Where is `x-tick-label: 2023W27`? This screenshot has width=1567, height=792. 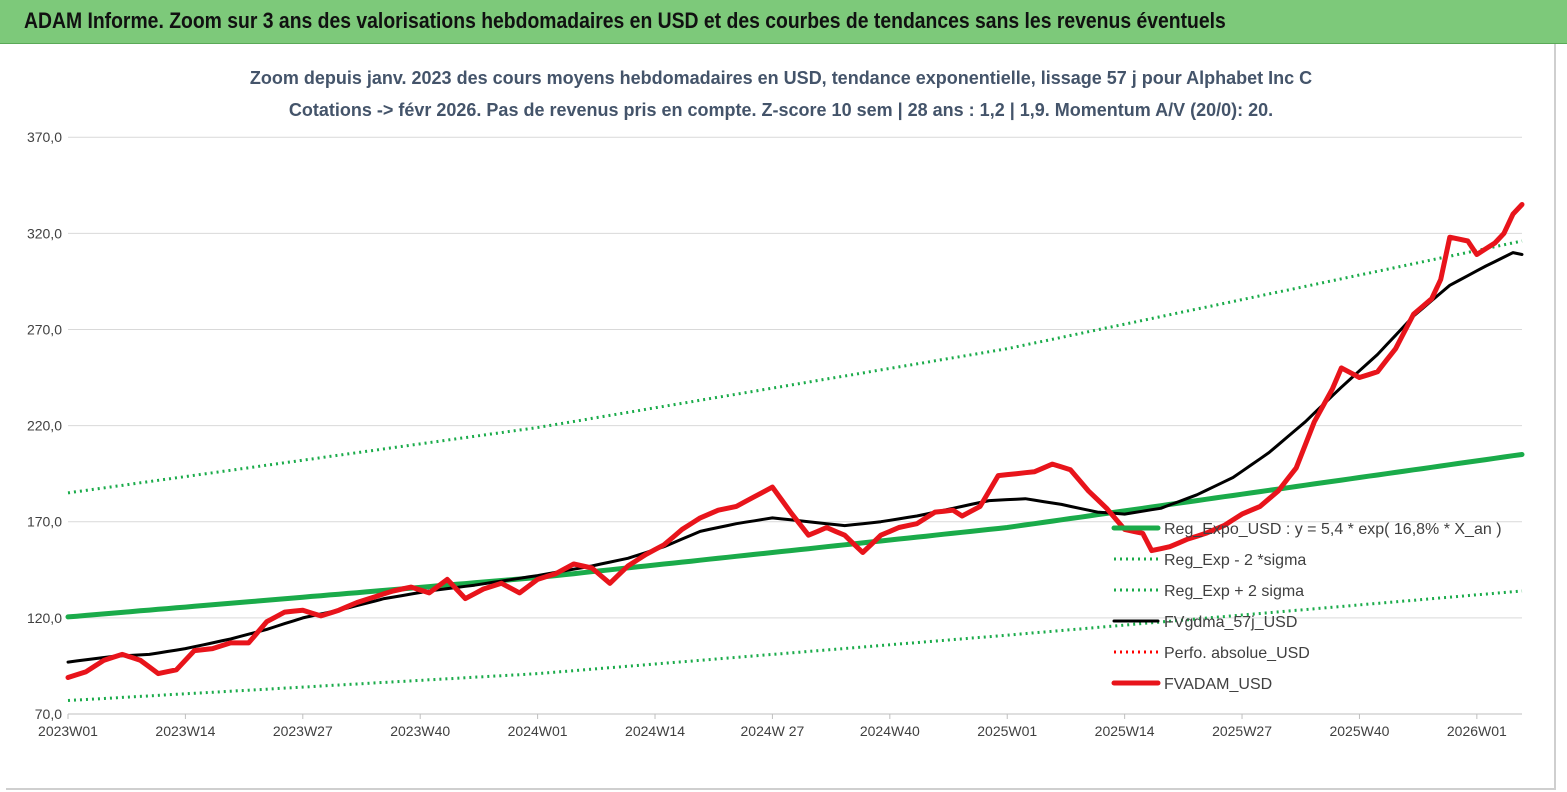
x-tick-label: 2023W27 is located at coordinates (303, 731).